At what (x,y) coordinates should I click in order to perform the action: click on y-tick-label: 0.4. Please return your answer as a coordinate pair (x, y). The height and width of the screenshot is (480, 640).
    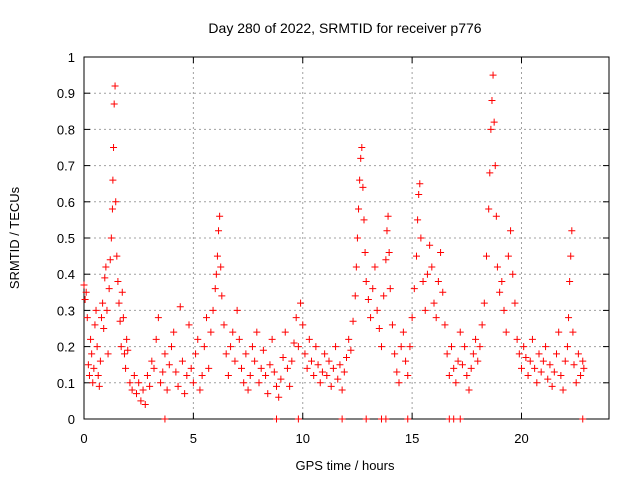
    Looking at the image, I should click on (66, 274).